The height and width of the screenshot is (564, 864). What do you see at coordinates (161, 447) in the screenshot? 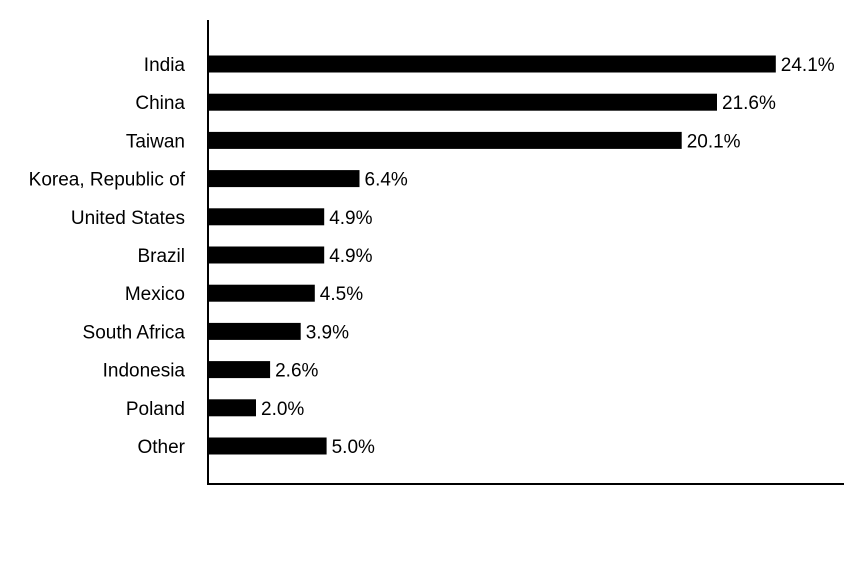
I see `category-label: Other` at bounding box center [161, 447].